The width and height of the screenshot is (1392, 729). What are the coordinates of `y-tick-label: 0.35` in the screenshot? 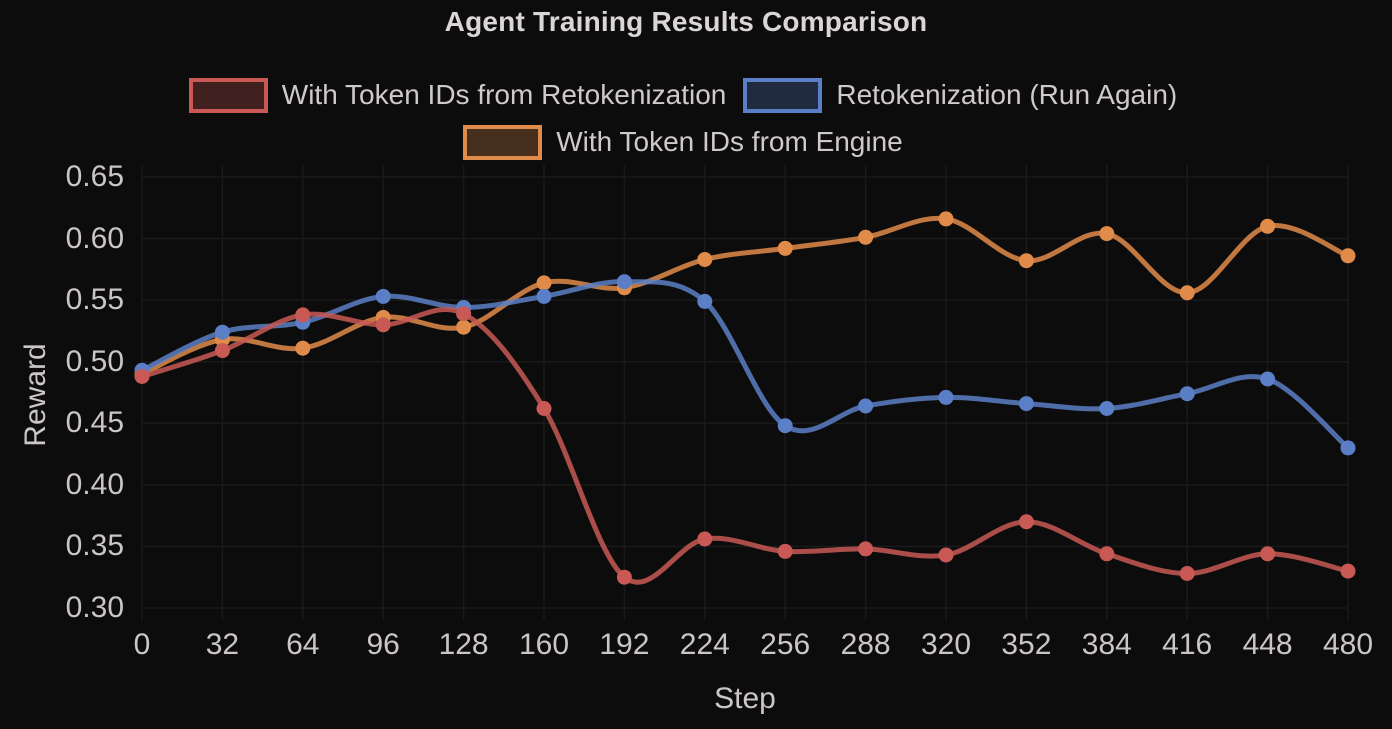 It's located at (94, 546).